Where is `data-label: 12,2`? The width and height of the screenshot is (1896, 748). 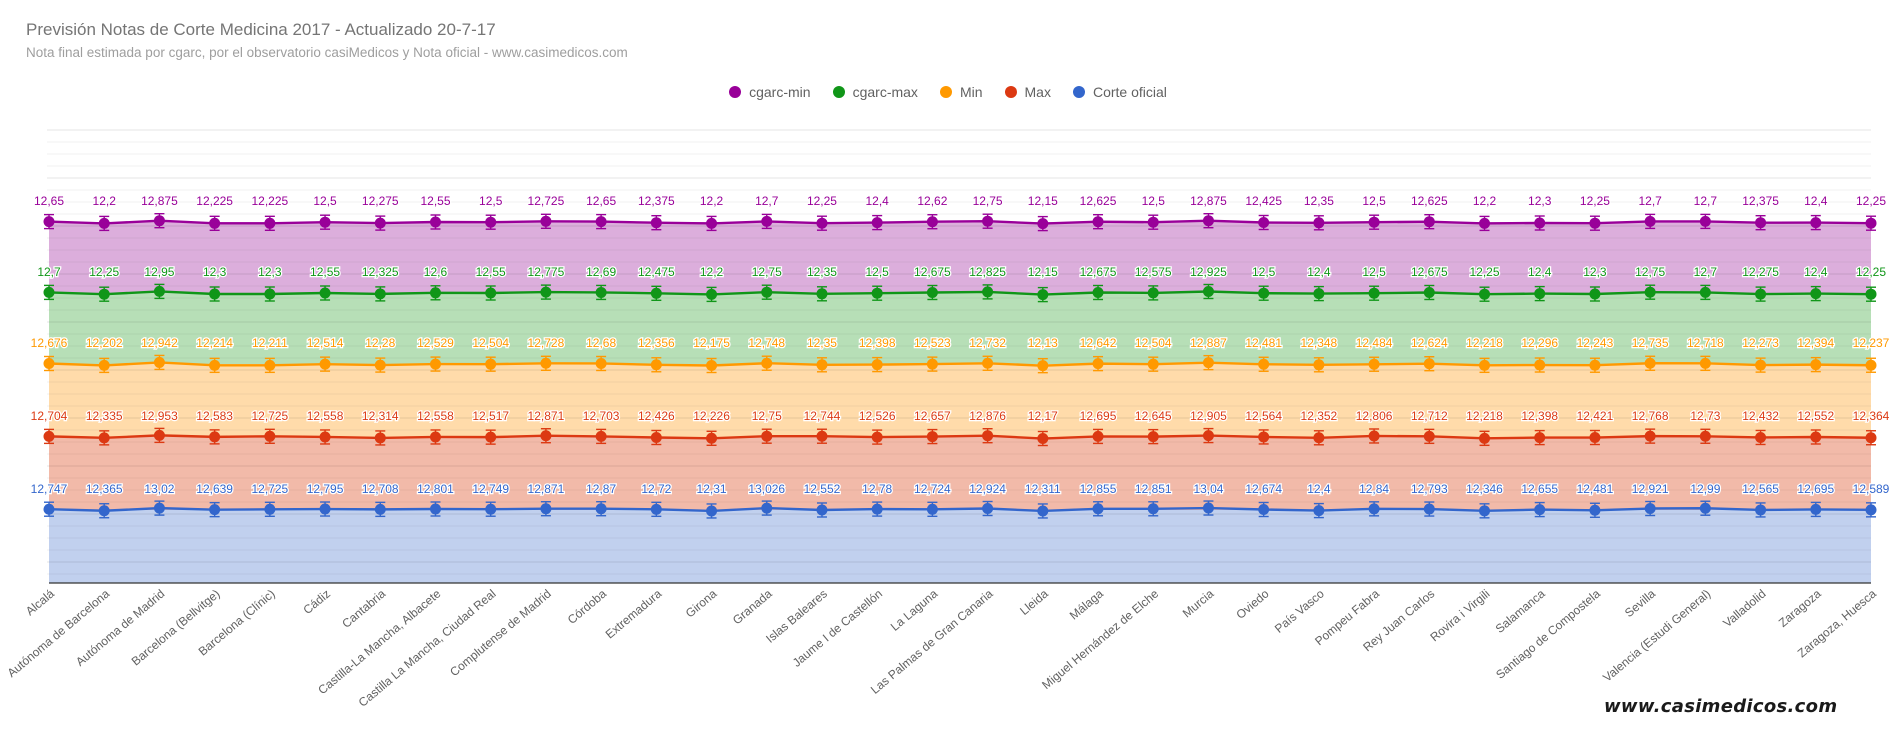 data-label: 12,2 is located at coordinates (105, 201).